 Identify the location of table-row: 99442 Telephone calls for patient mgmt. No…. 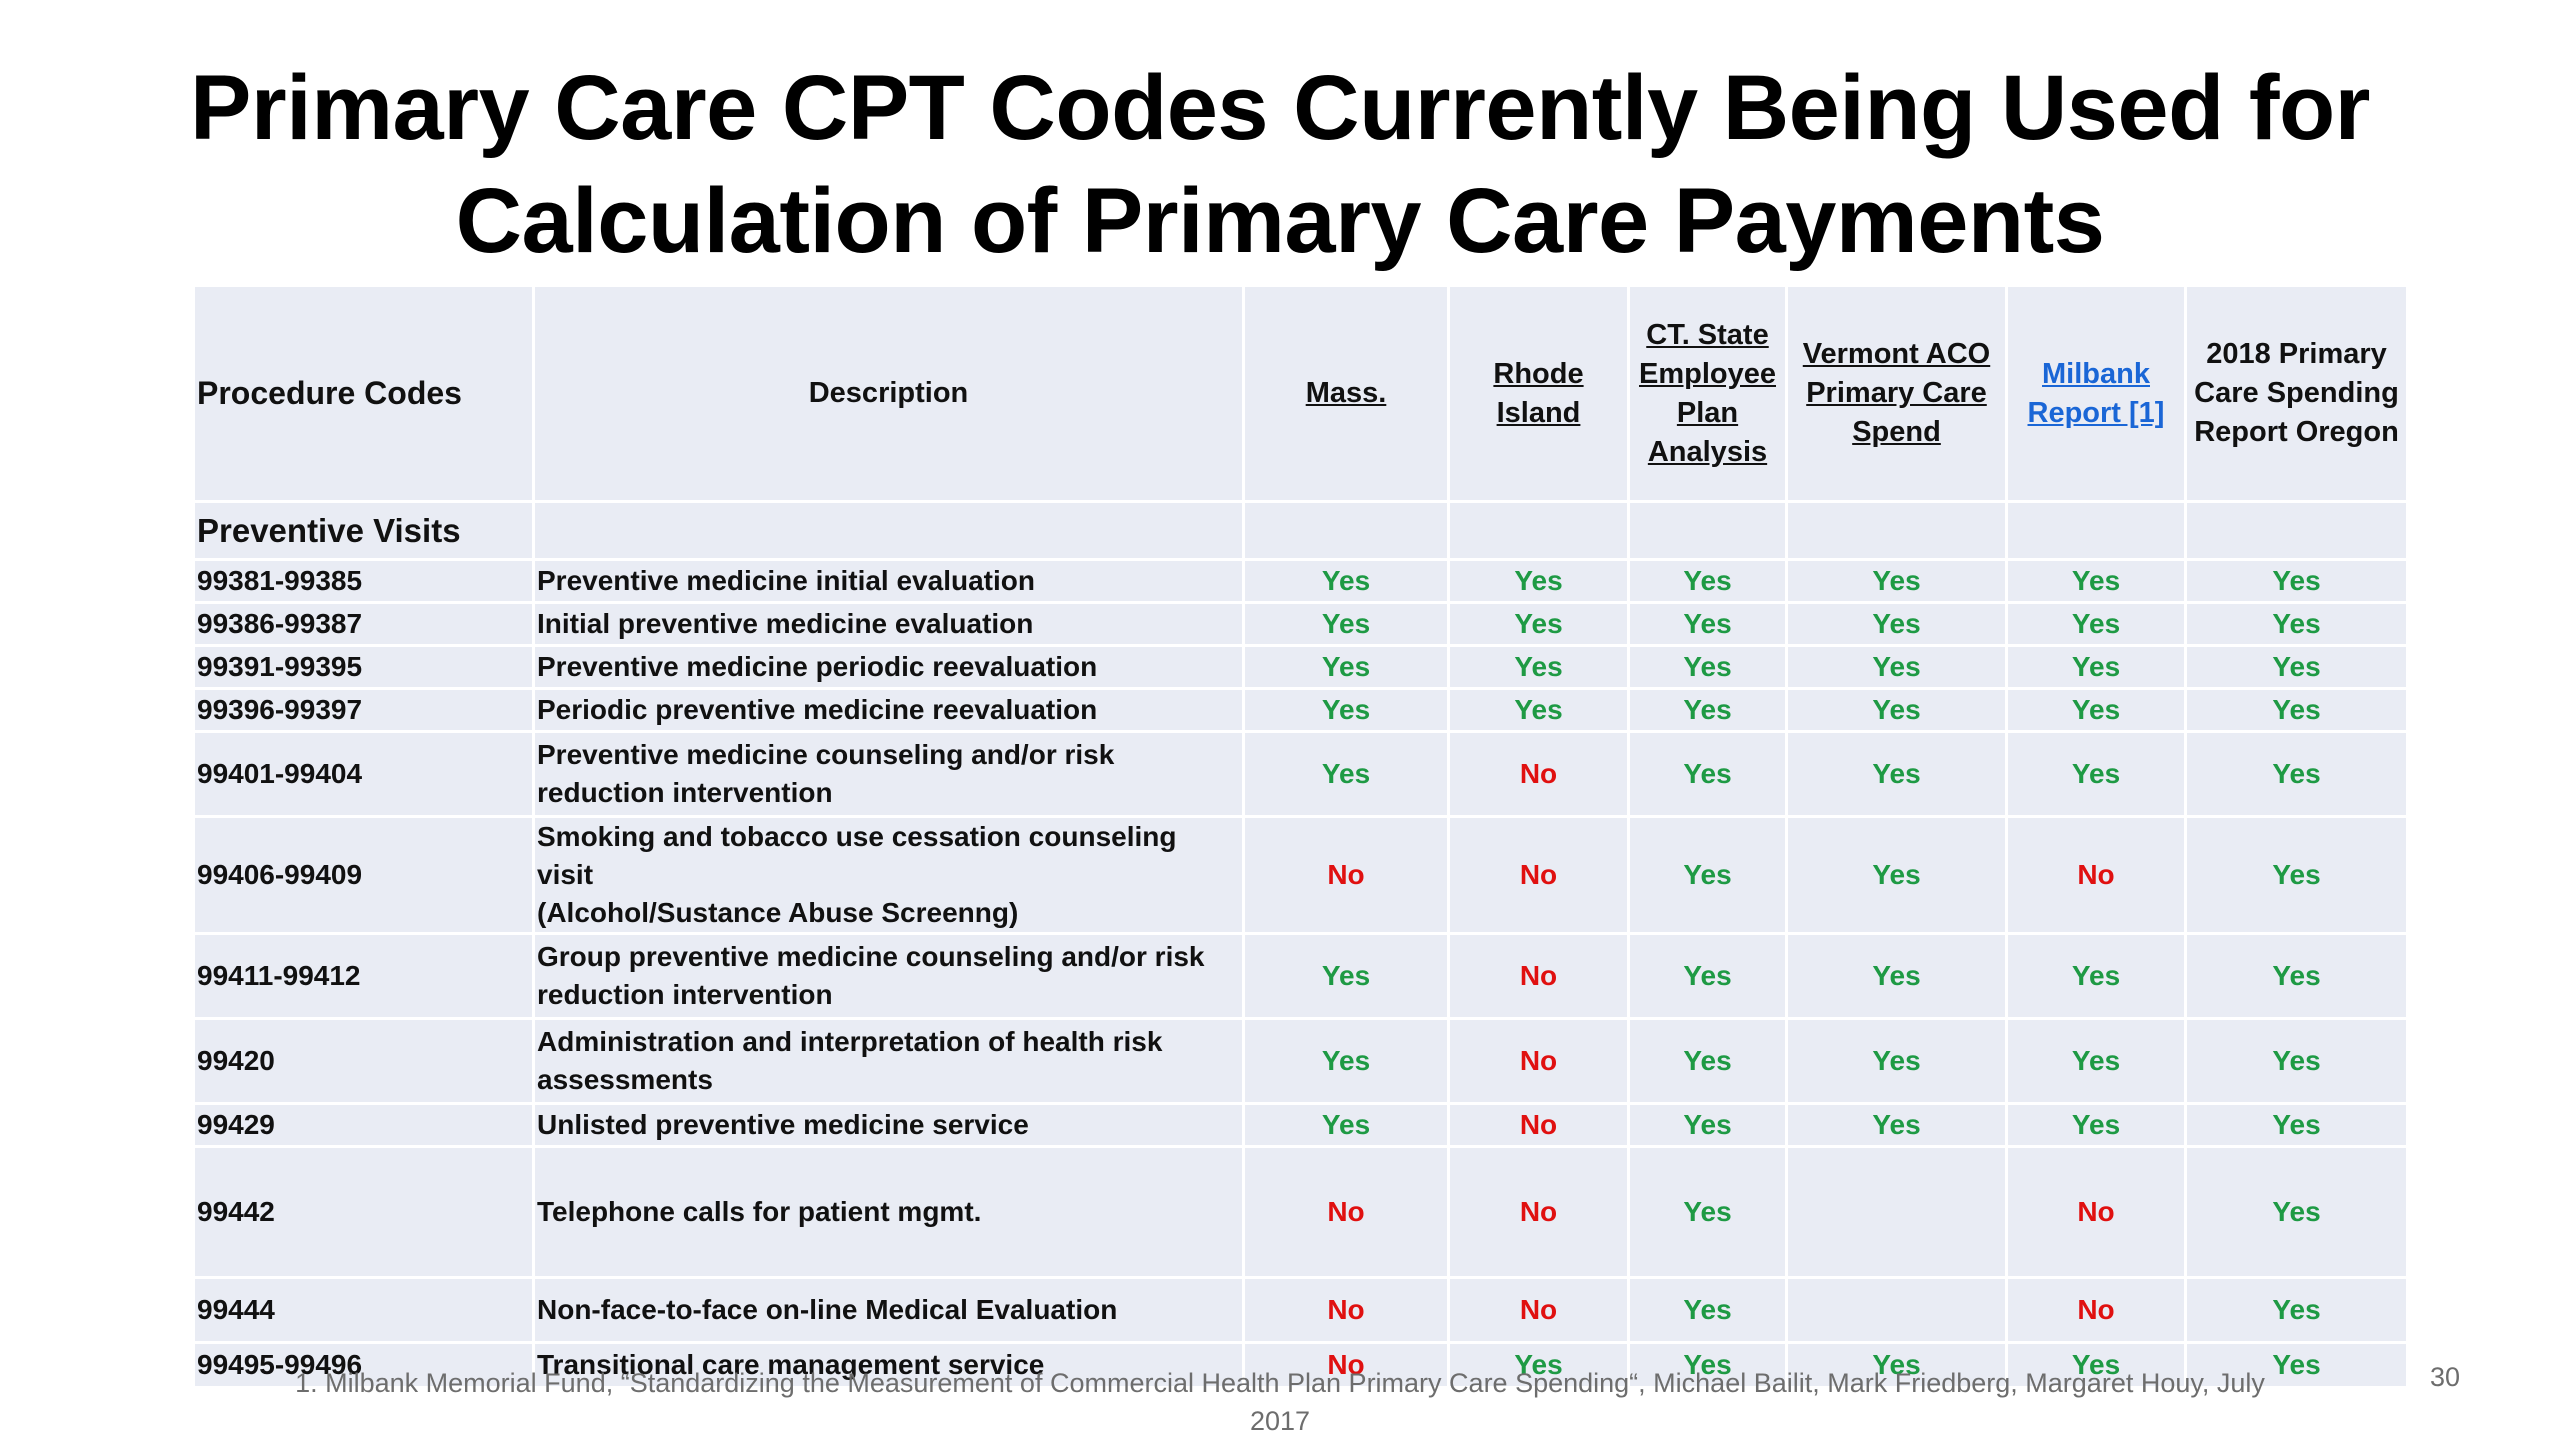
(1300, 1212).